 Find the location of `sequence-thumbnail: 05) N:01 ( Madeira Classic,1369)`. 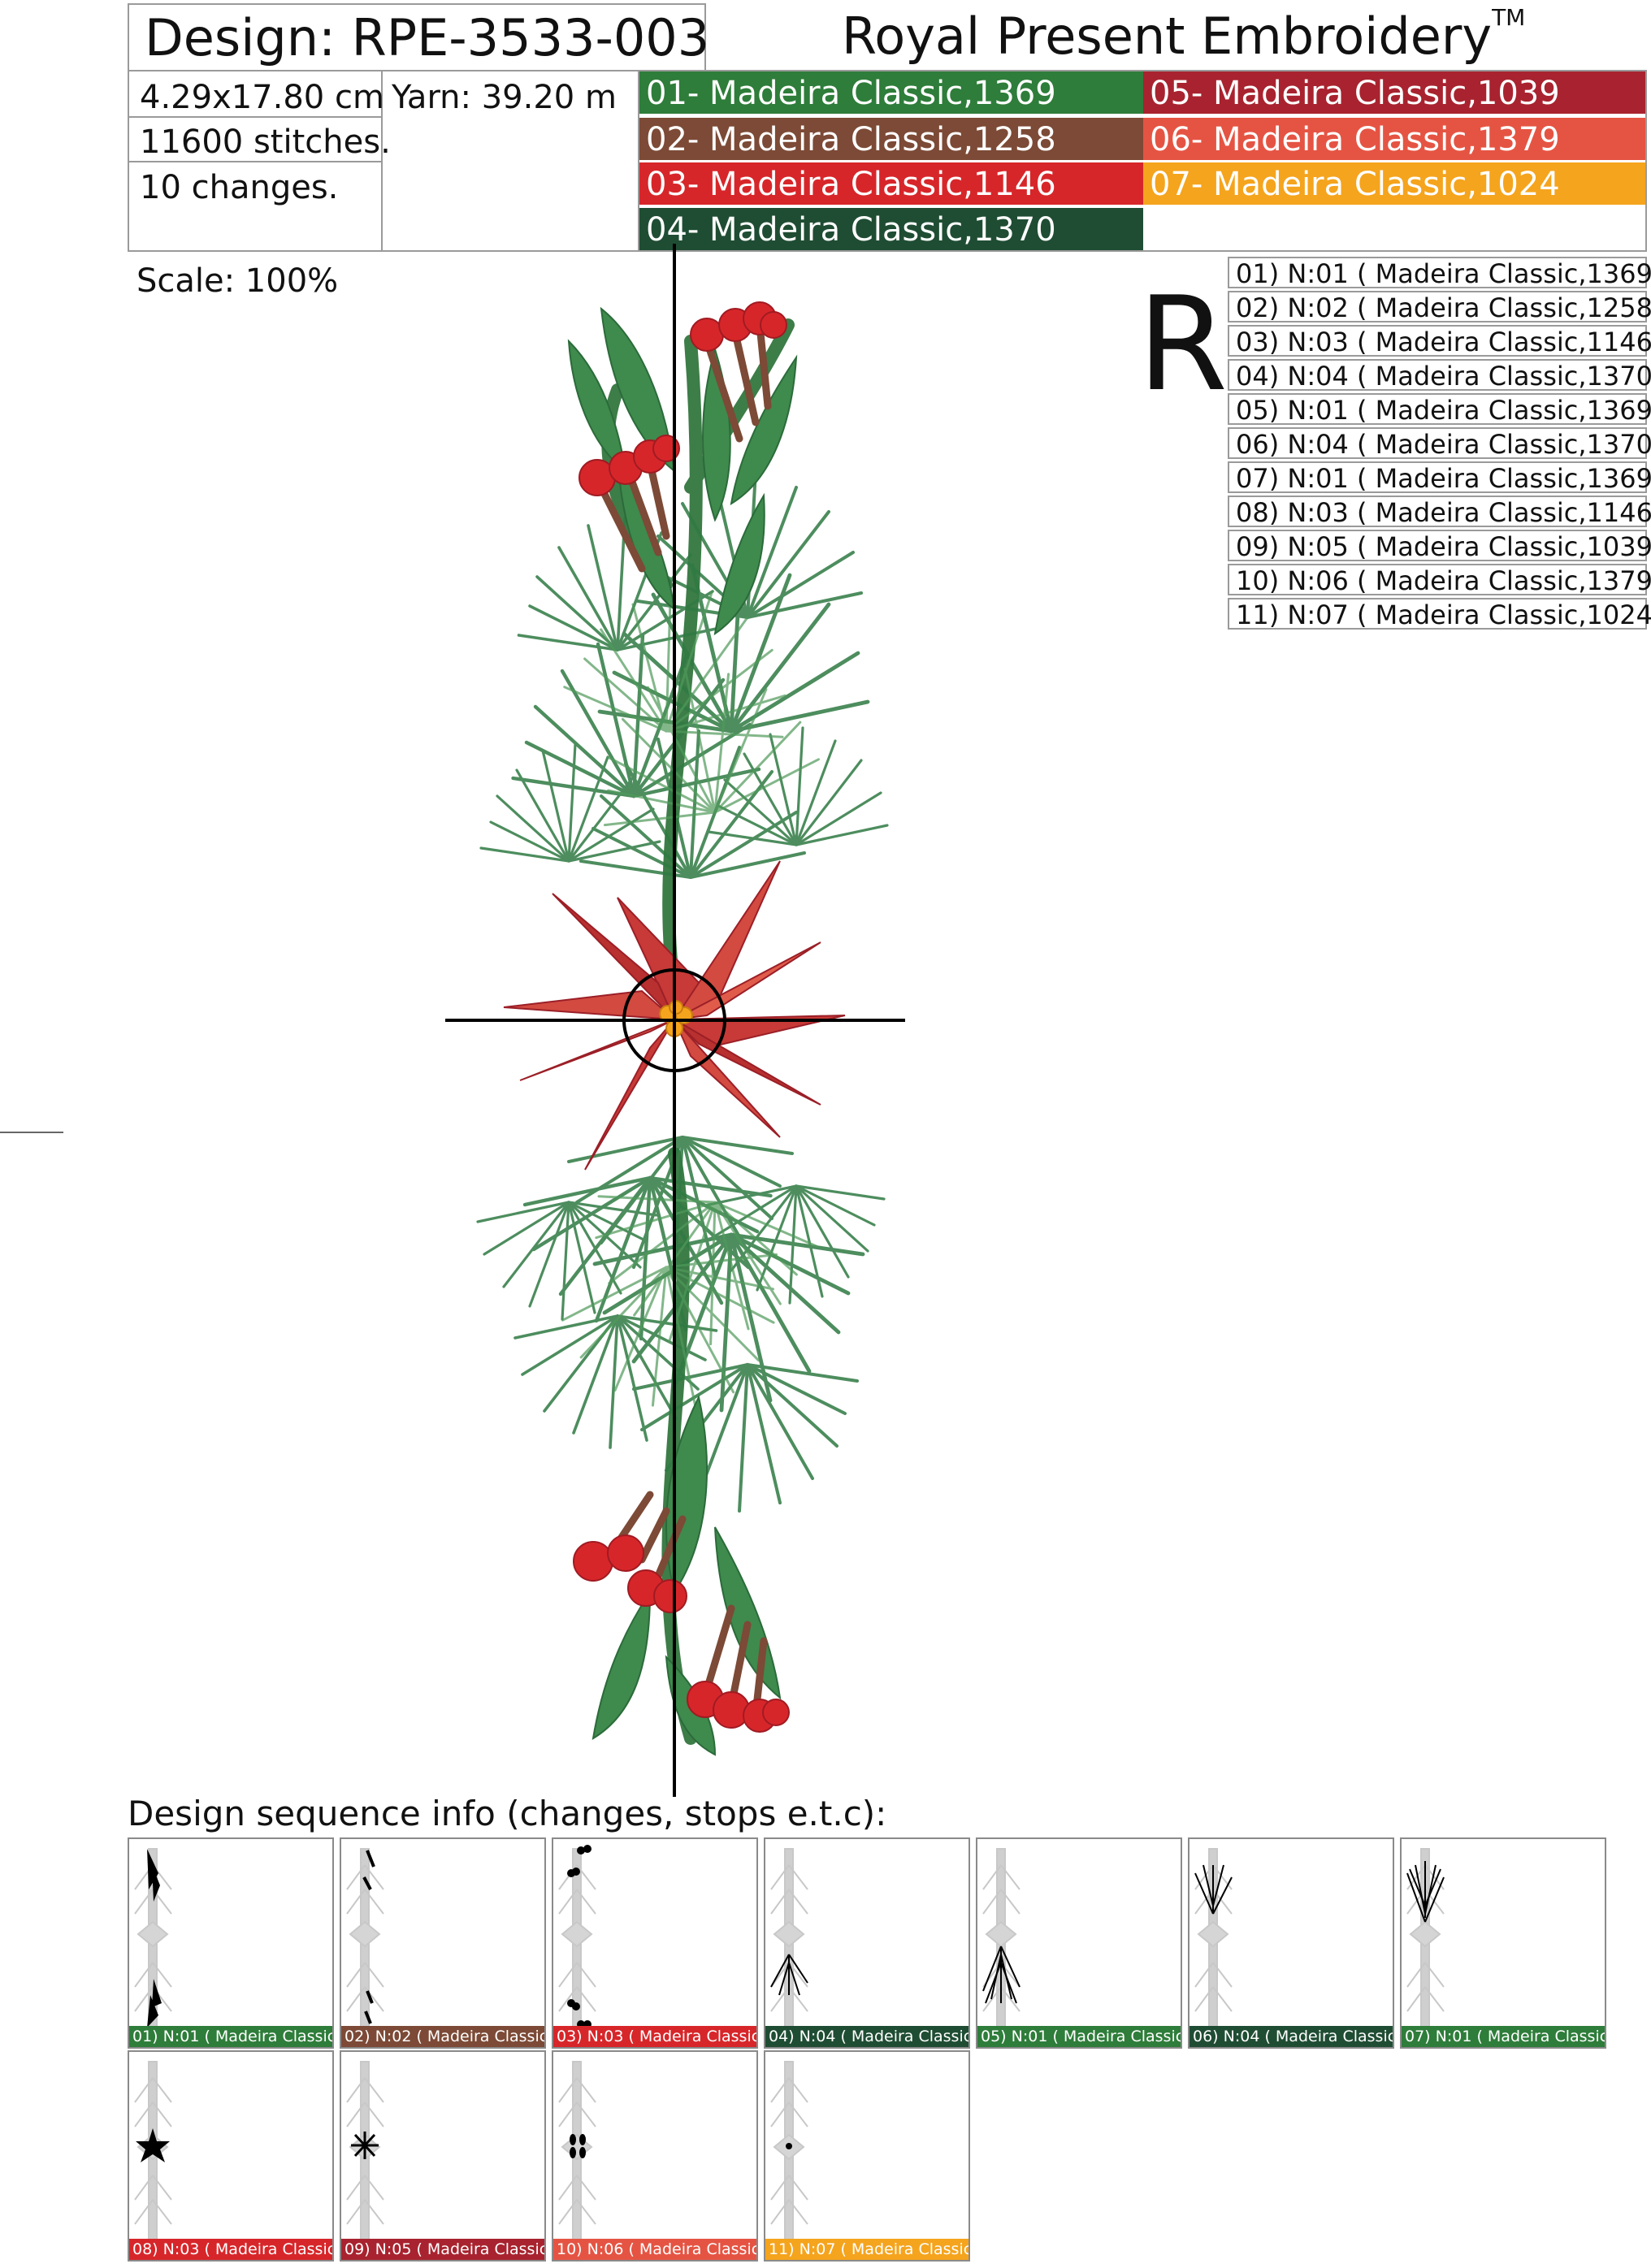

sequence-thumbnail: 05) N:01 ( Madeira Classic,1369) is located at coordinates (1079, 1943).